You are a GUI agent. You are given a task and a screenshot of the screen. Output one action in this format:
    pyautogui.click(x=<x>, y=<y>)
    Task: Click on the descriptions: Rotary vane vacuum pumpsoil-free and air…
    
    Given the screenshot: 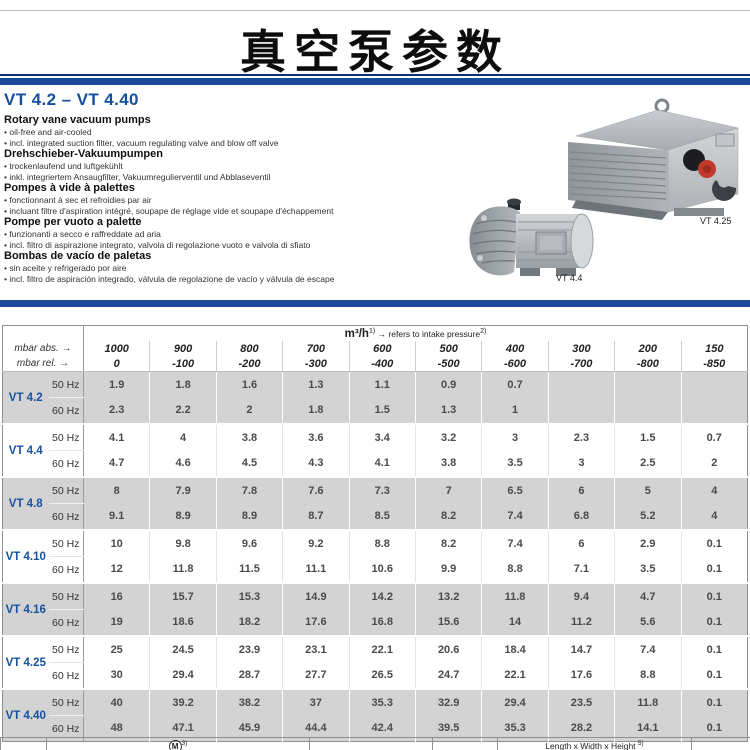 What is the action you would take?
    pyautogui.click(x=228, y=199)
    